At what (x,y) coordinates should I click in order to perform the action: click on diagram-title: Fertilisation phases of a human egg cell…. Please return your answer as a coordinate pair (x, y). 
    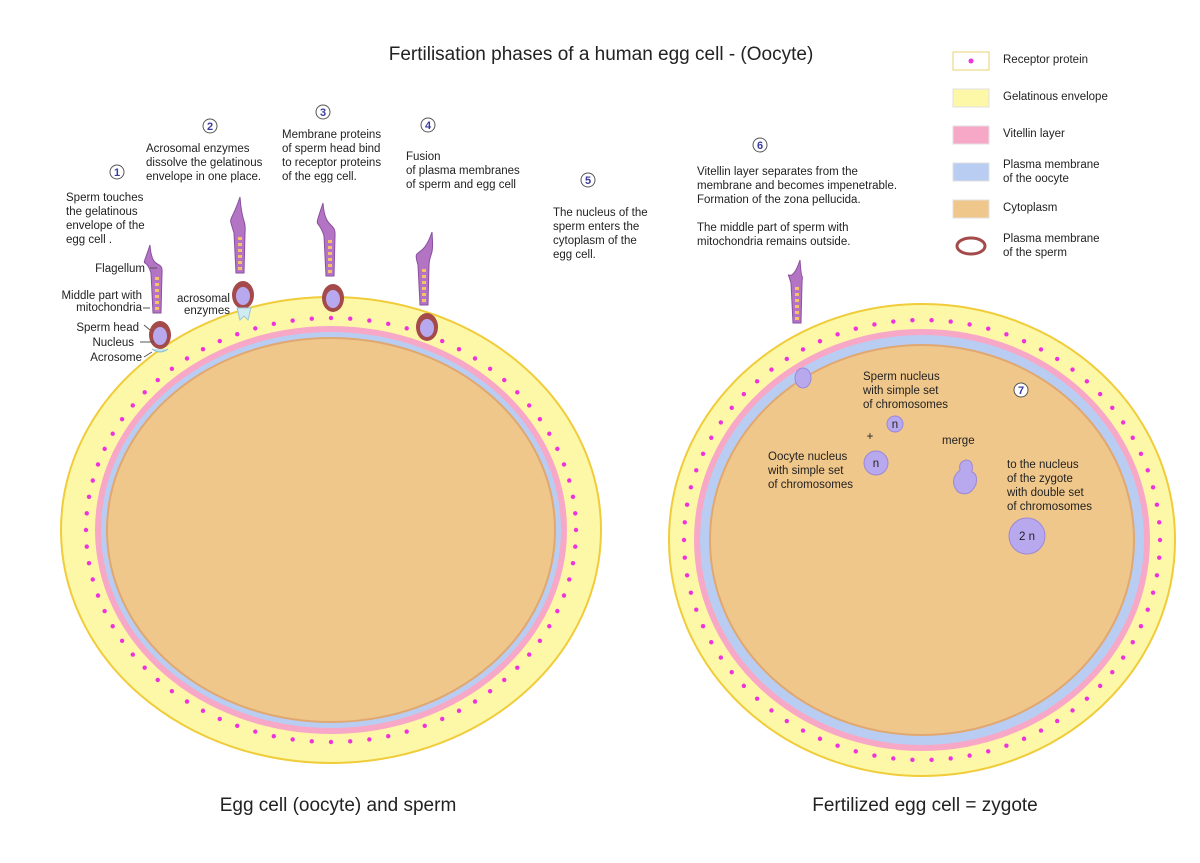
    Looking at the image, I should click on (601, 54).